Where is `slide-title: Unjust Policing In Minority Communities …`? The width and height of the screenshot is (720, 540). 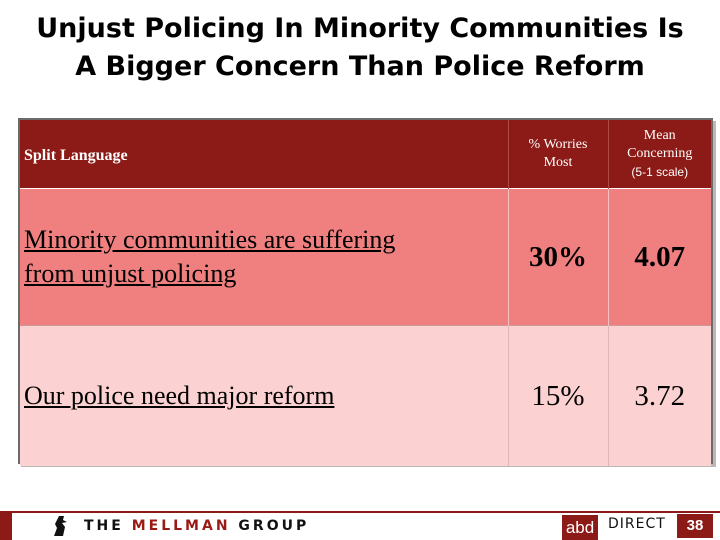 slide-title: Unjust Policing In Minority Communities … is located at coordinates (360, 48).